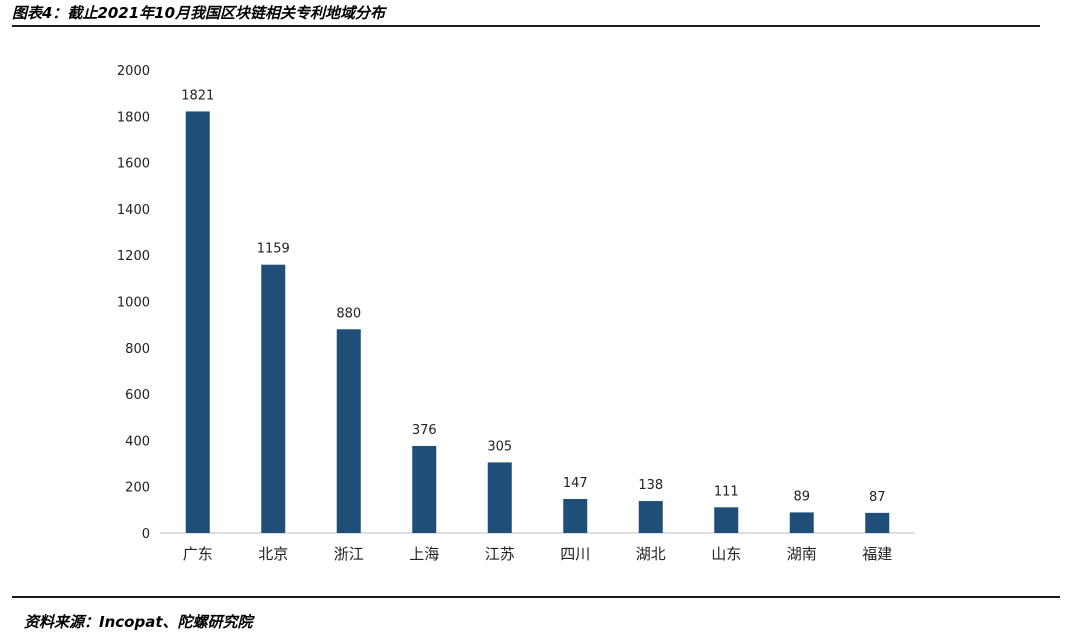 The height and width of the screenshot is (636, 1080). Describe the element at coordinates (348, 313) in the screenshot. I see `data-label: 880` at that location.